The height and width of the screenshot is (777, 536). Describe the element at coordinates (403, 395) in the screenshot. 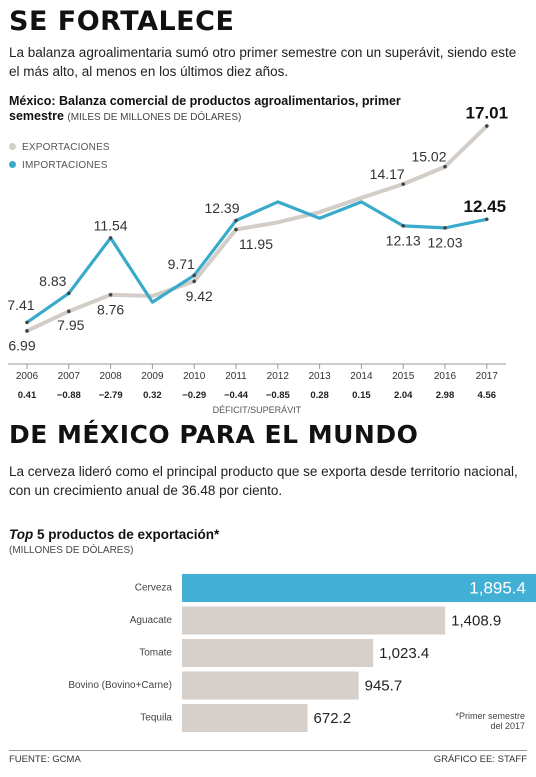

I see `balance-value: 2.04` at that location.